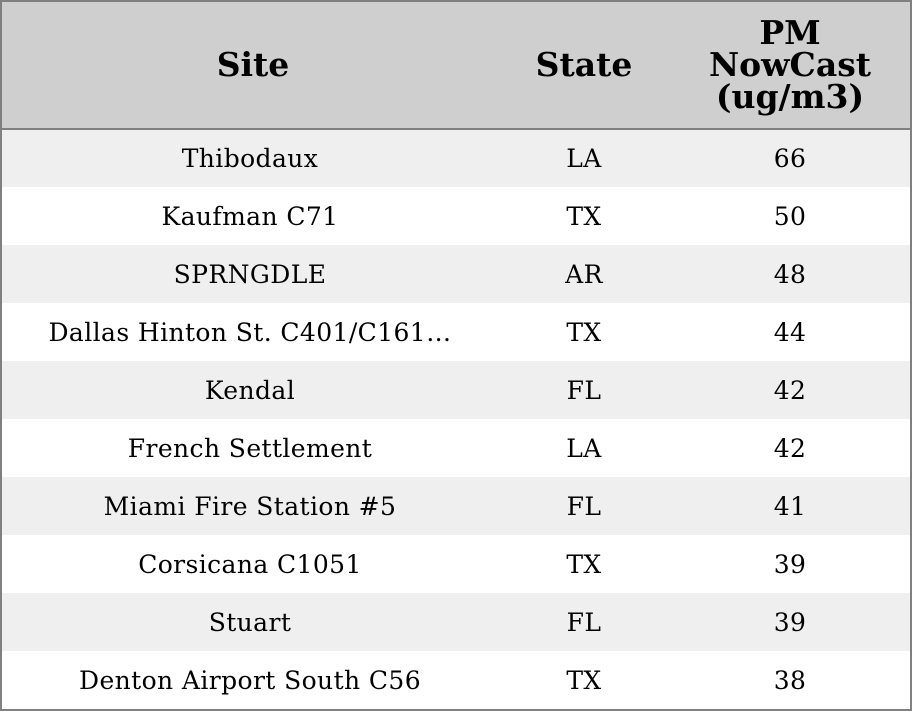 Image resolution: width=912 pixels, height=711 pixels. What do you see at coordinates (790, 274) in the screenshot?
I see `cell-pm: 48` at bounding box center [790, 274].